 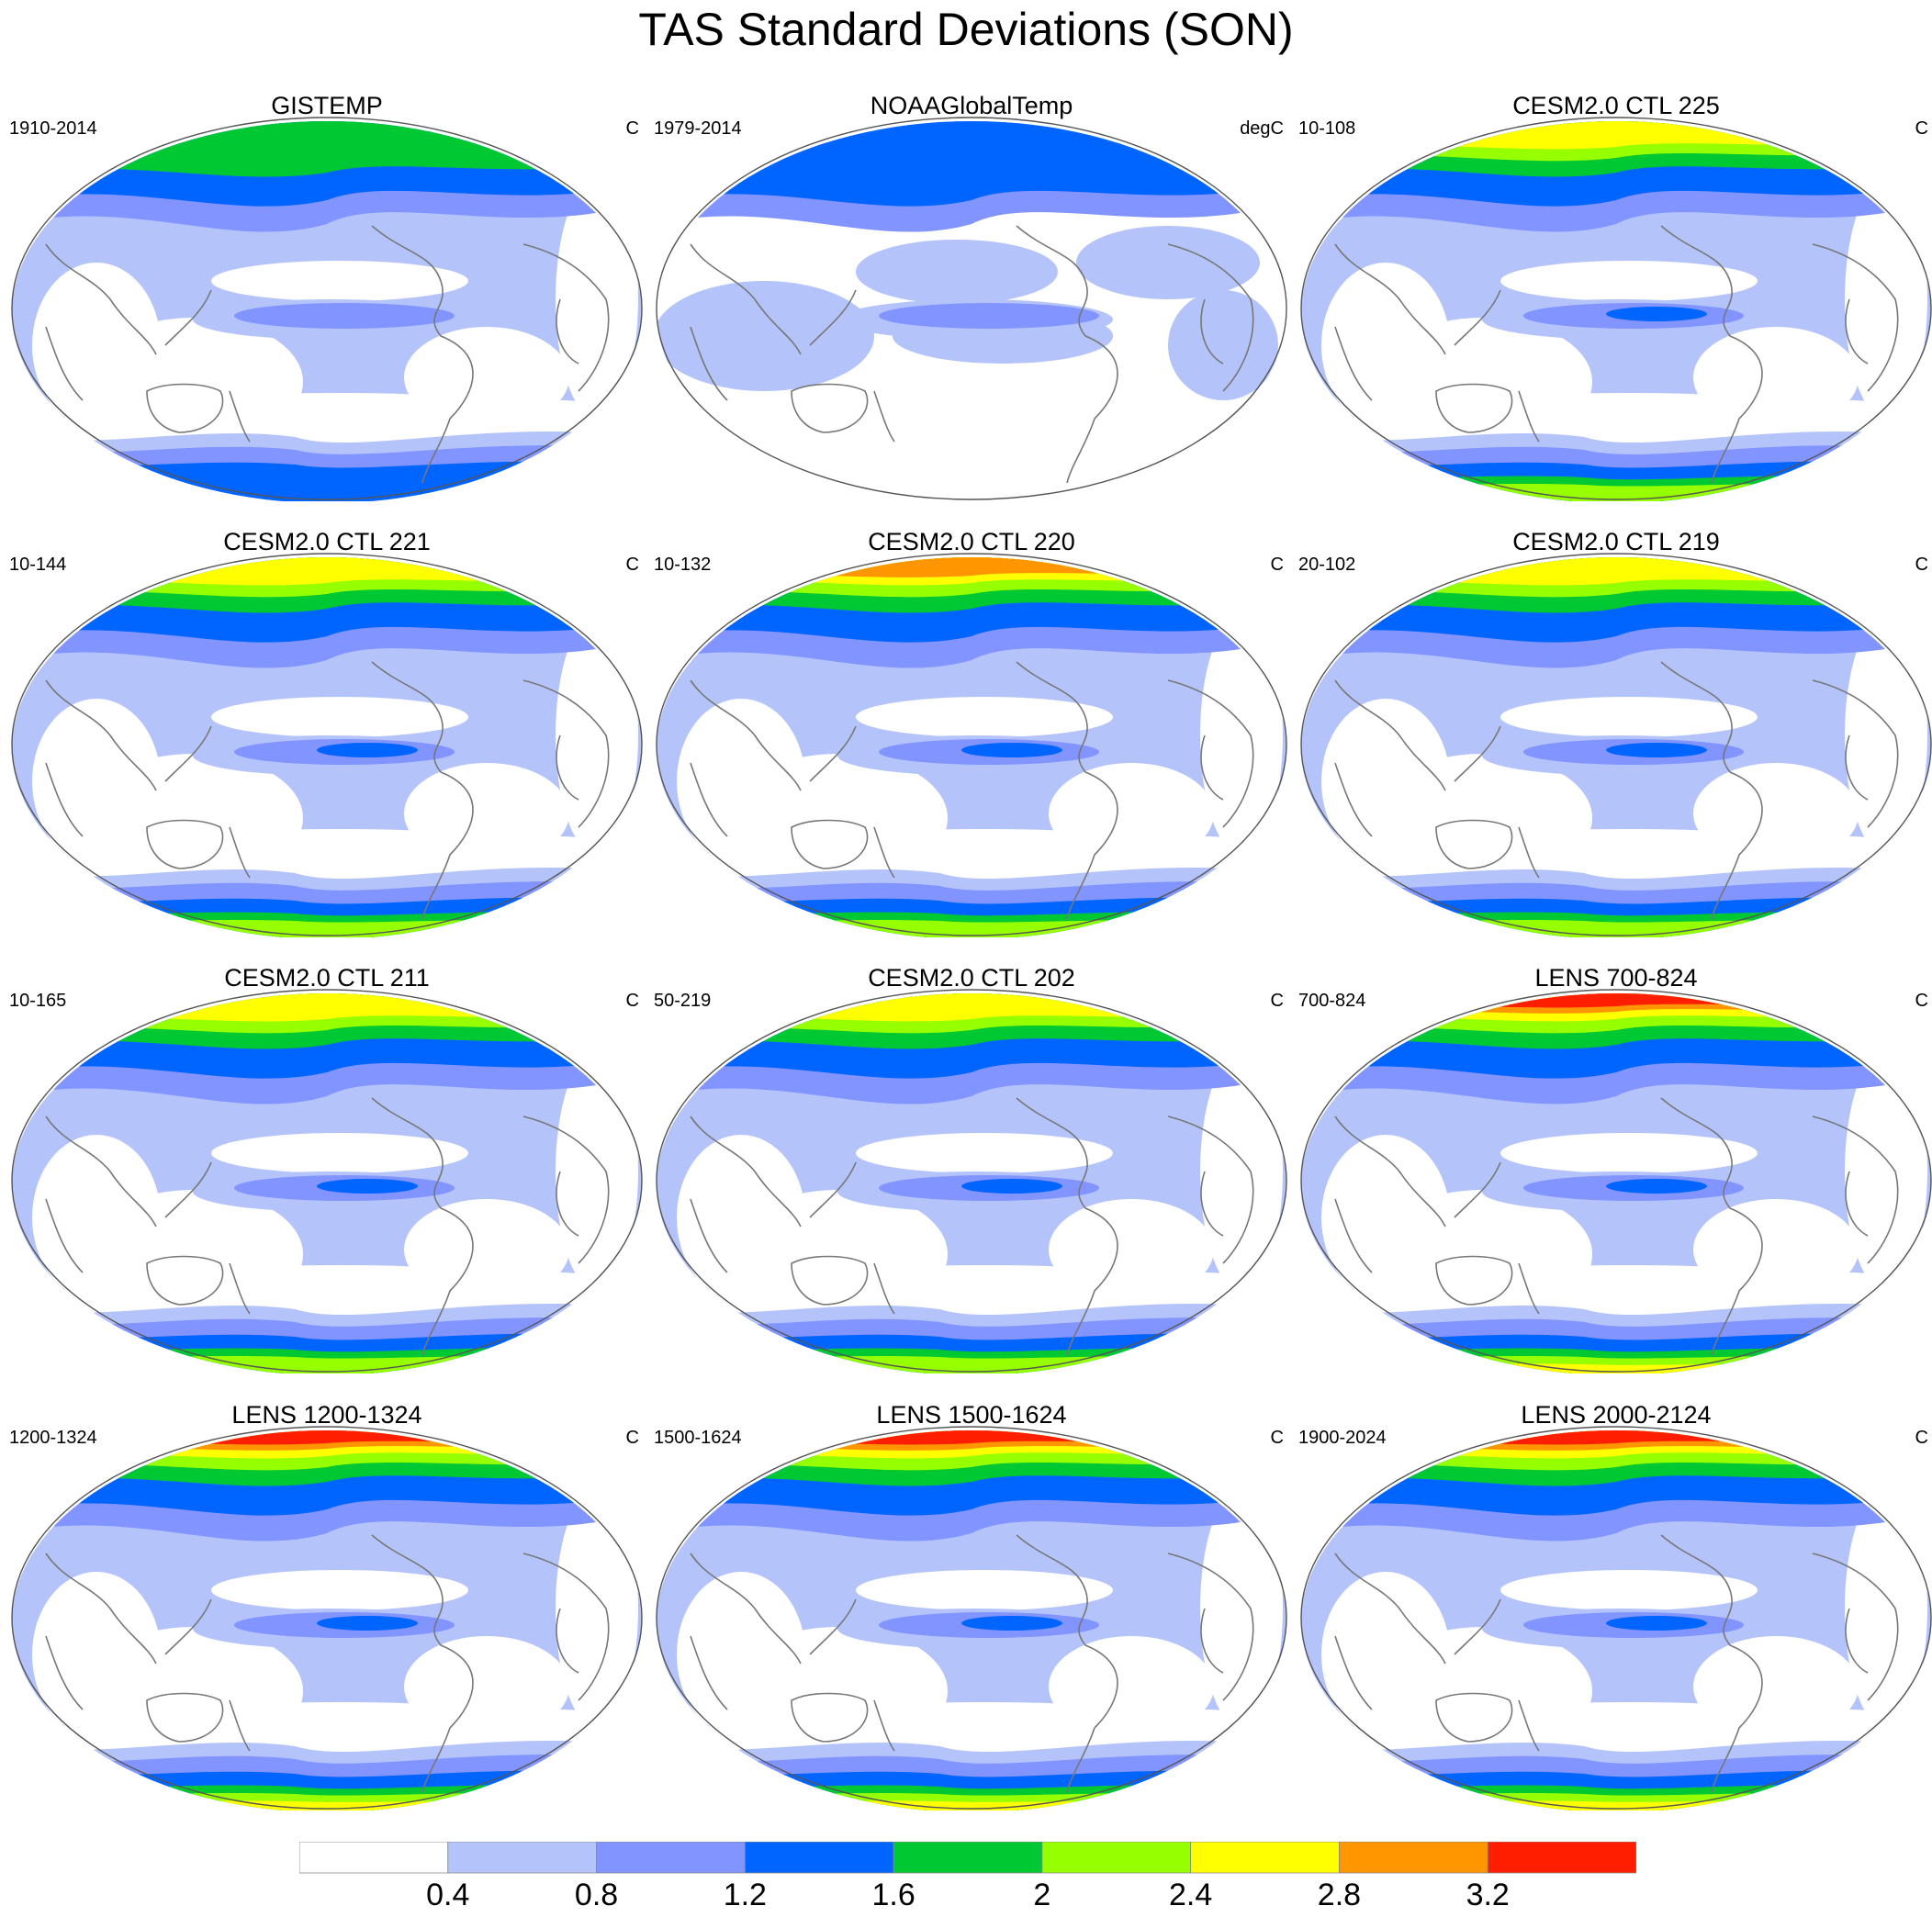 What do you see at coordinates (596, 1895) in the screenshot?
I see `colorbar-tick-label: 0.8` at bounding box center [596, 1895].